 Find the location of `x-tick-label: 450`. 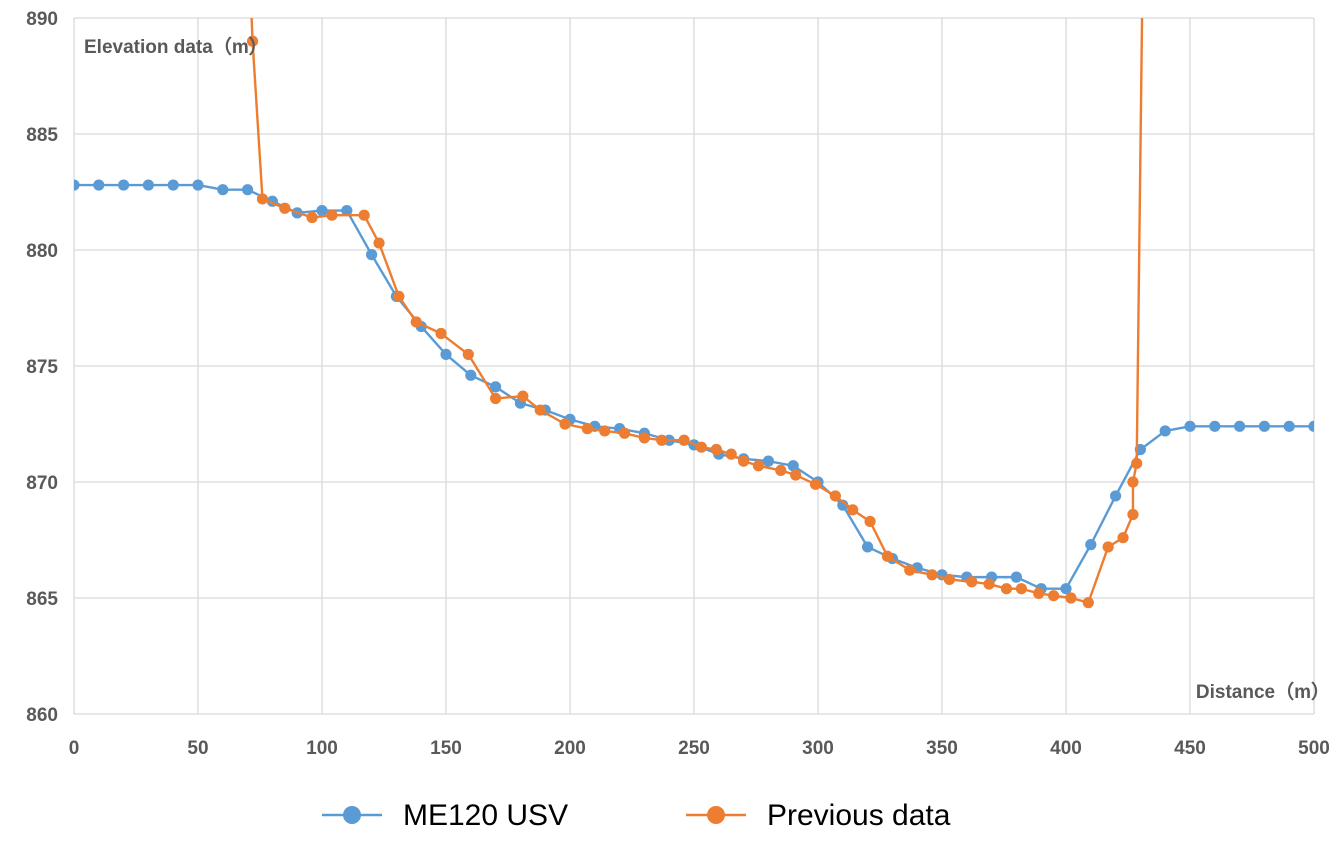

x-tick-label: 450 is located at coordinates (1190, 748).